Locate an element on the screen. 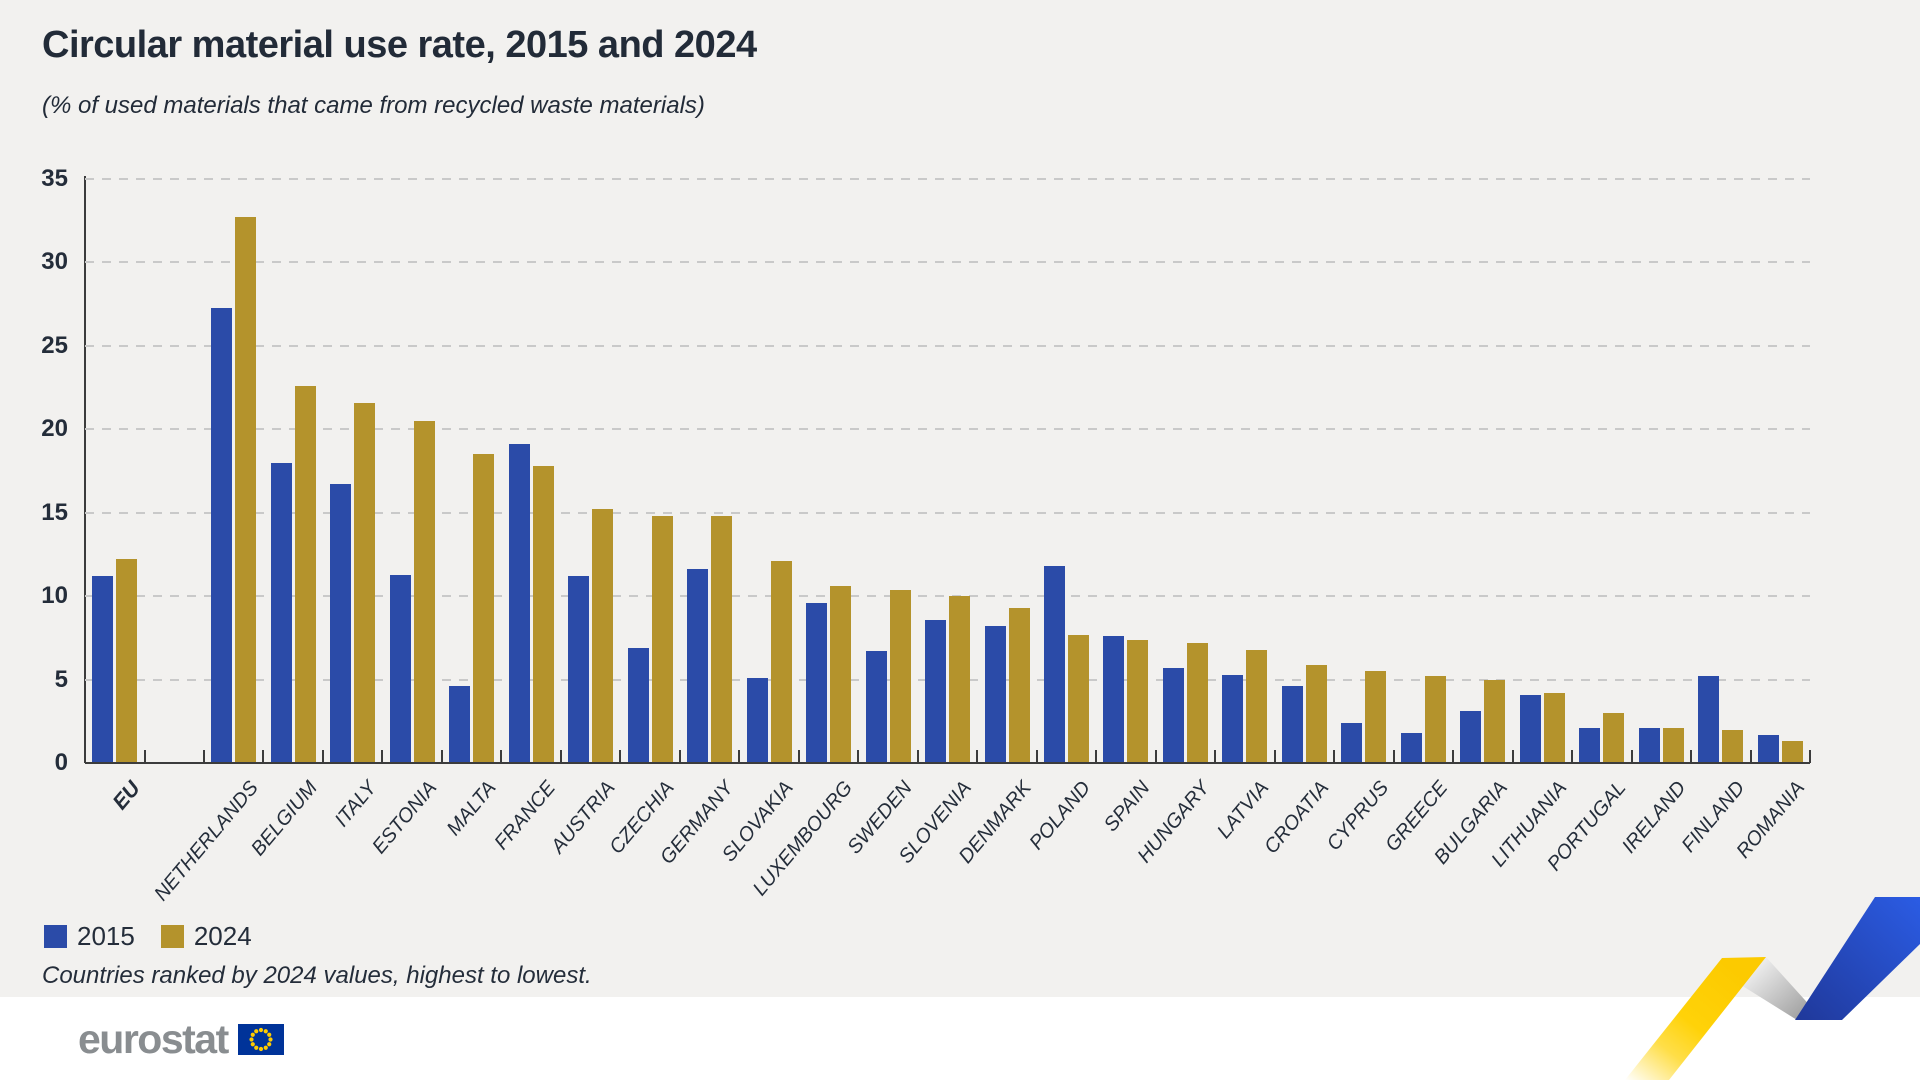 The width and height of the screenshot is (1920, 1080). legend-label-2024: 2024 is located at coordinates (222, 936).